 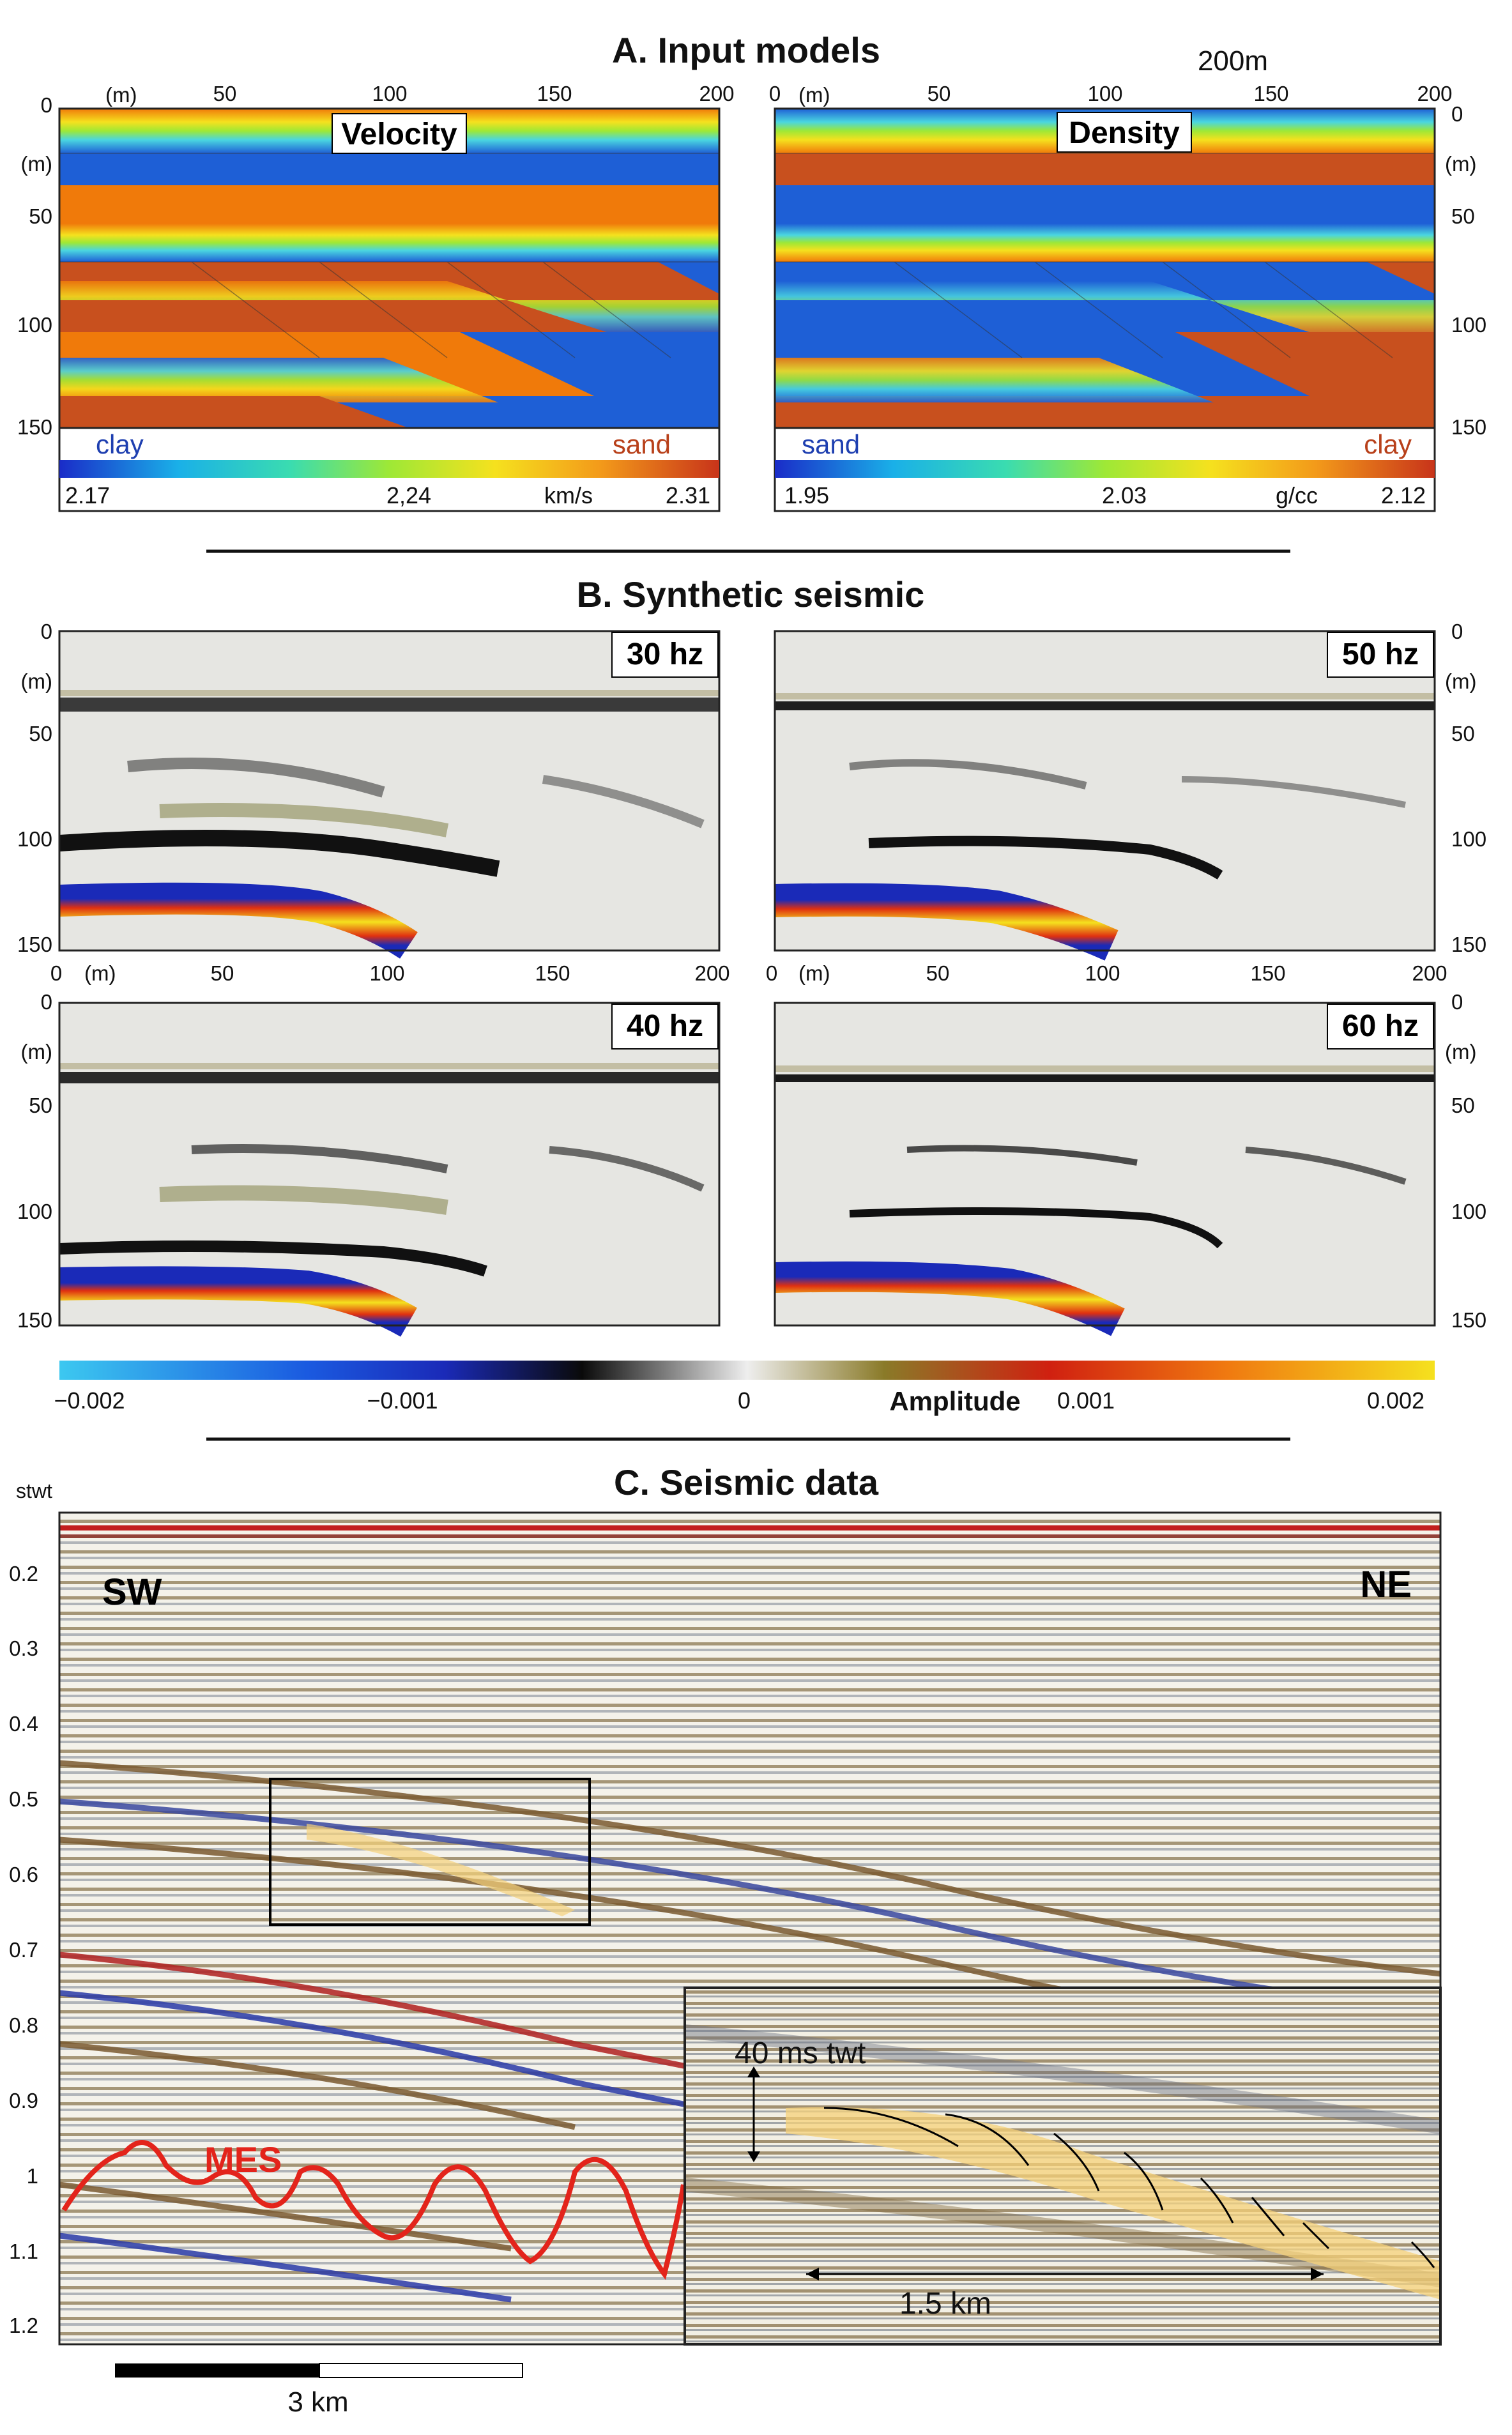 I want to click on scale-bar: 3 km, so click(x=319, y=2390).